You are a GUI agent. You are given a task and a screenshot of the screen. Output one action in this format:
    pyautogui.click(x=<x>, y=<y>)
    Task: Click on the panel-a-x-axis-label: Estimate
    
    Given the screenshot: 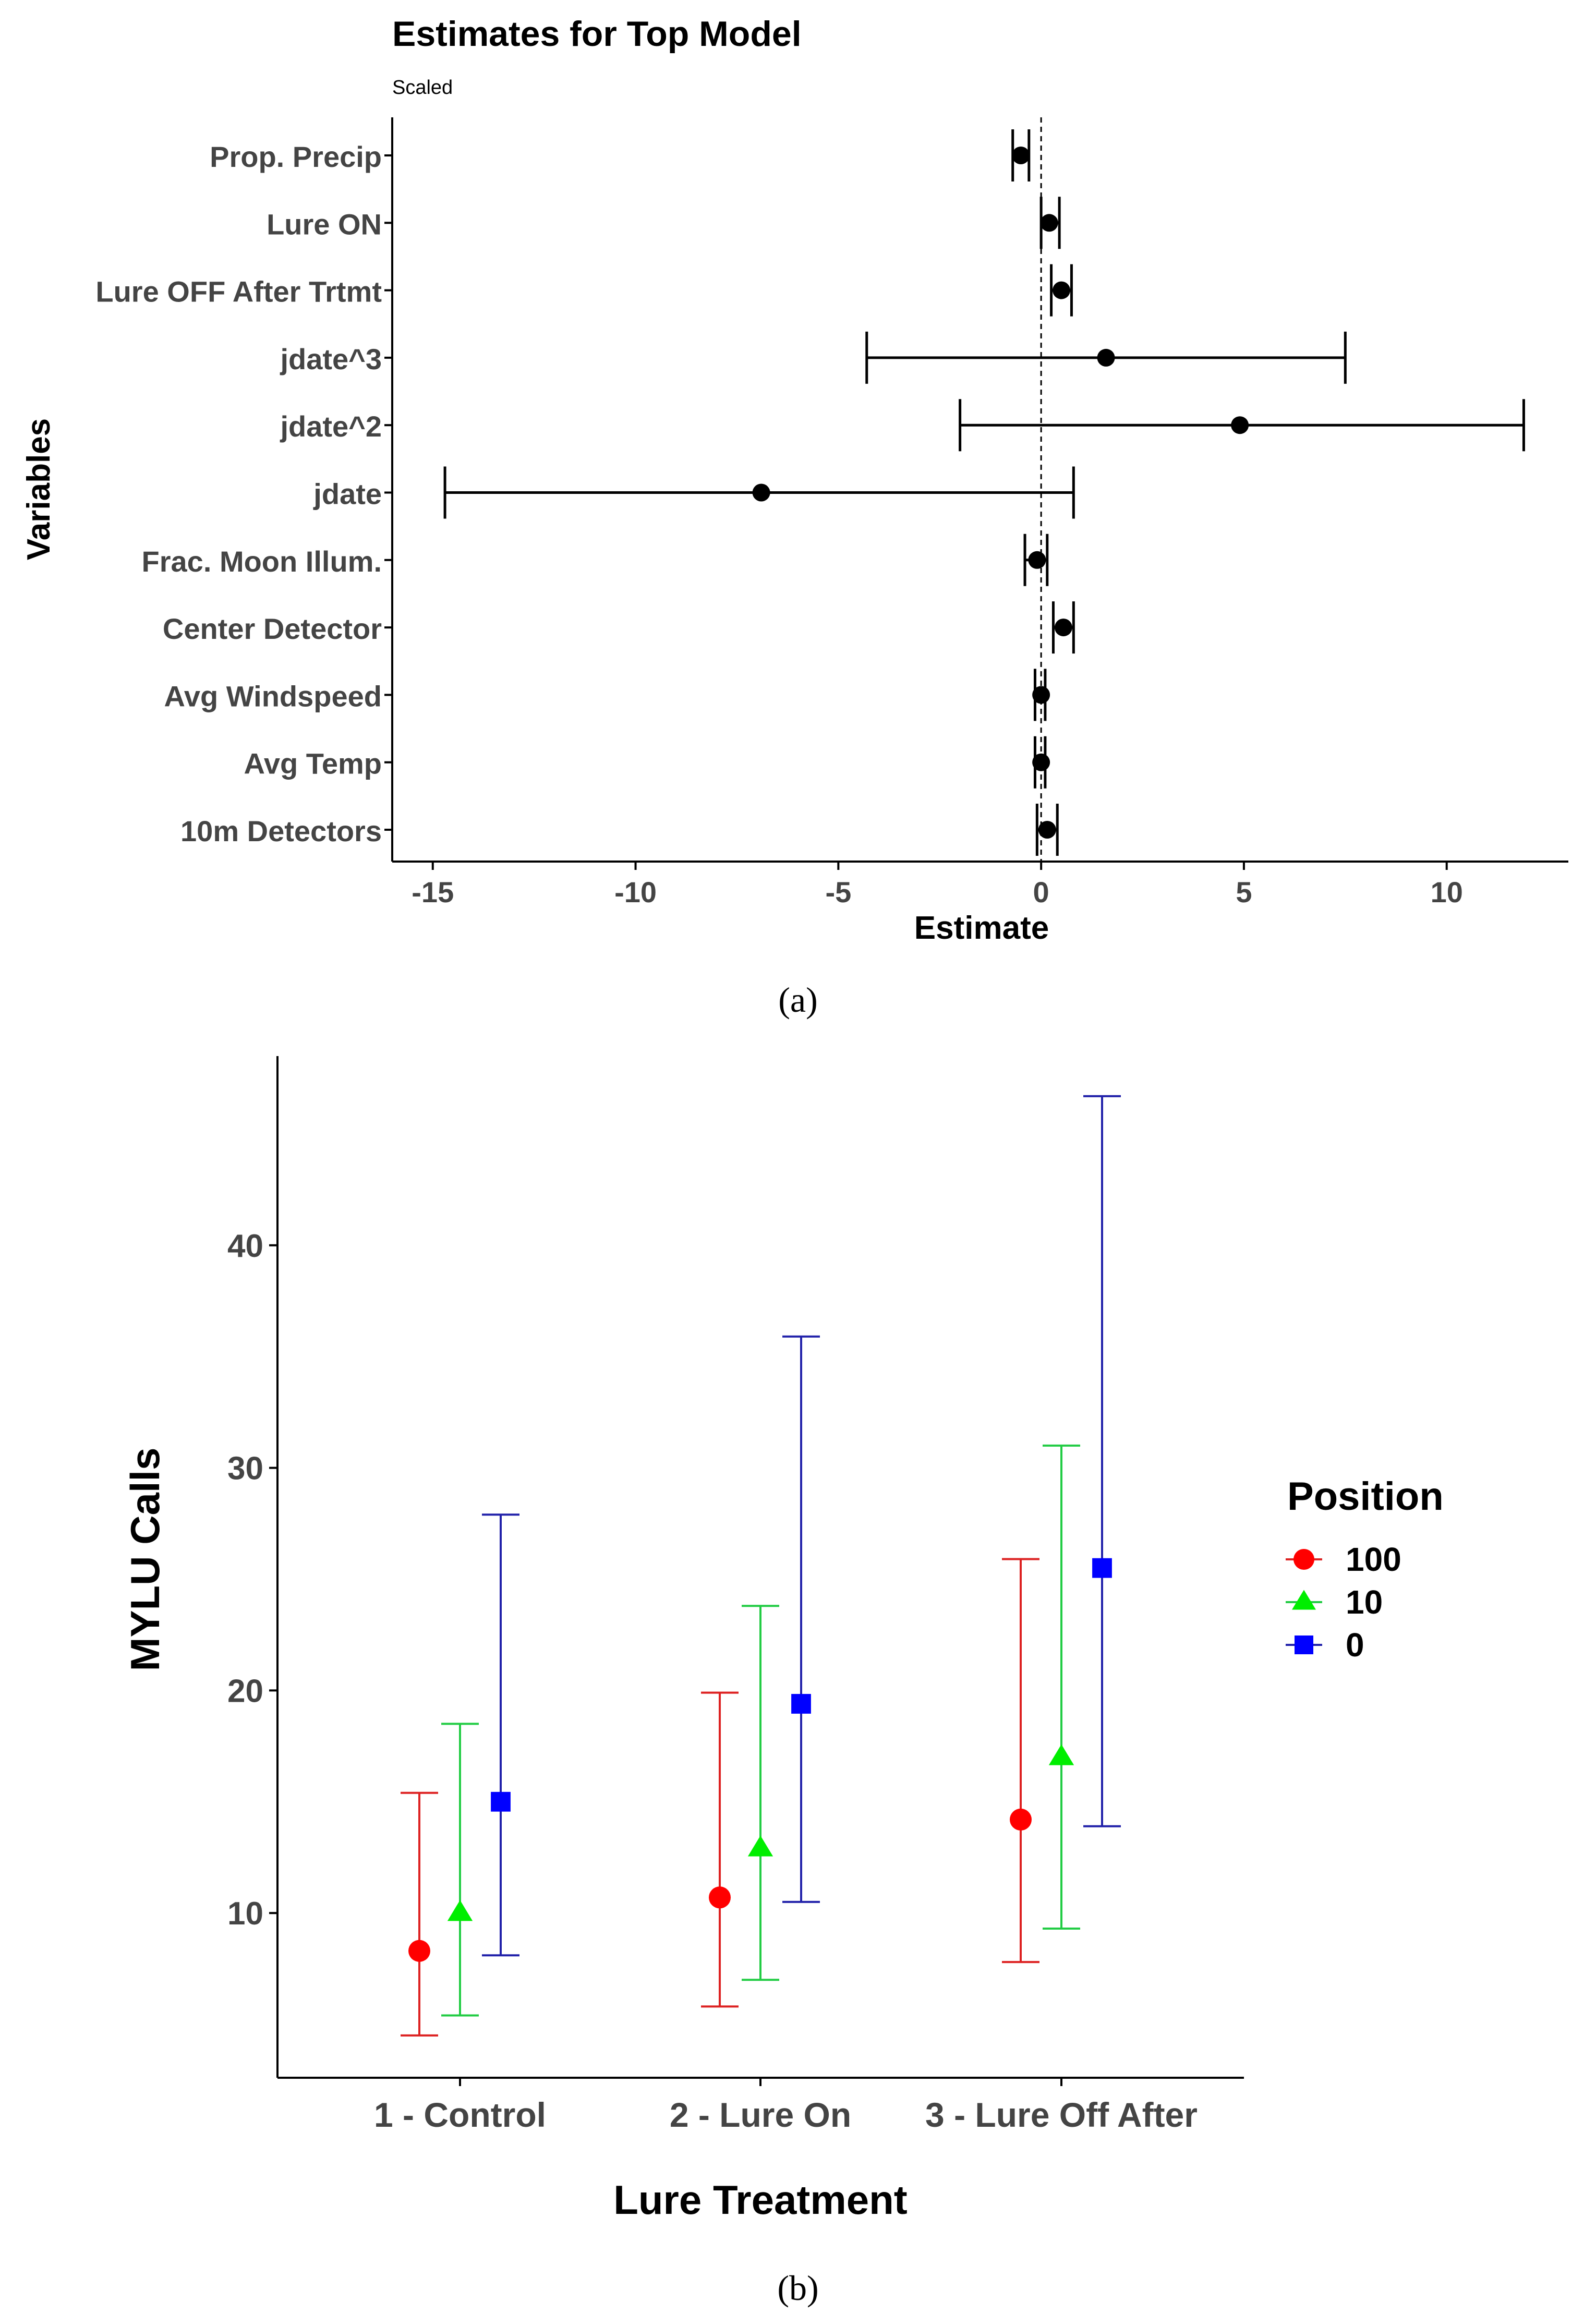 What is the action you would take?
    pyautogui.click(x=982, y=928)
    